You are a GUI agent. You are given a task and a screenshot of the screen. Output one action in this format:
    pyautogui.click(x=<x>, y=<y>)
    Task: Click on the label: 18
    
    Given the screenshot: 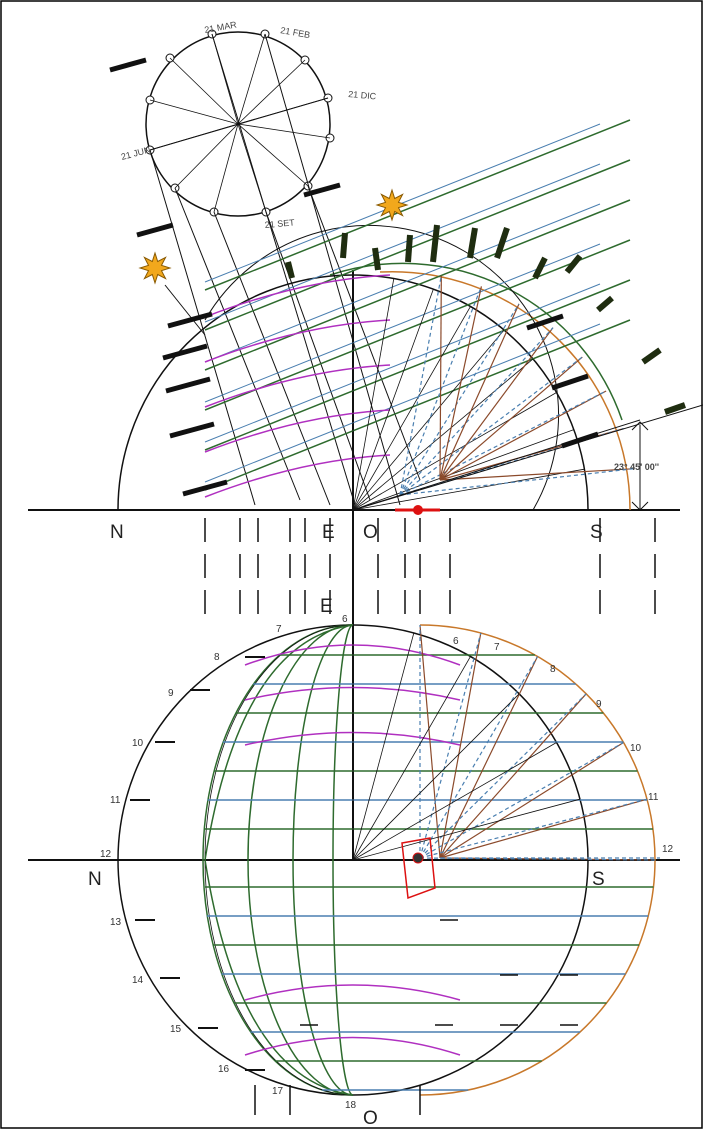 What is the action you would take?
    pyautogui.click(x=351, y=1105)
    